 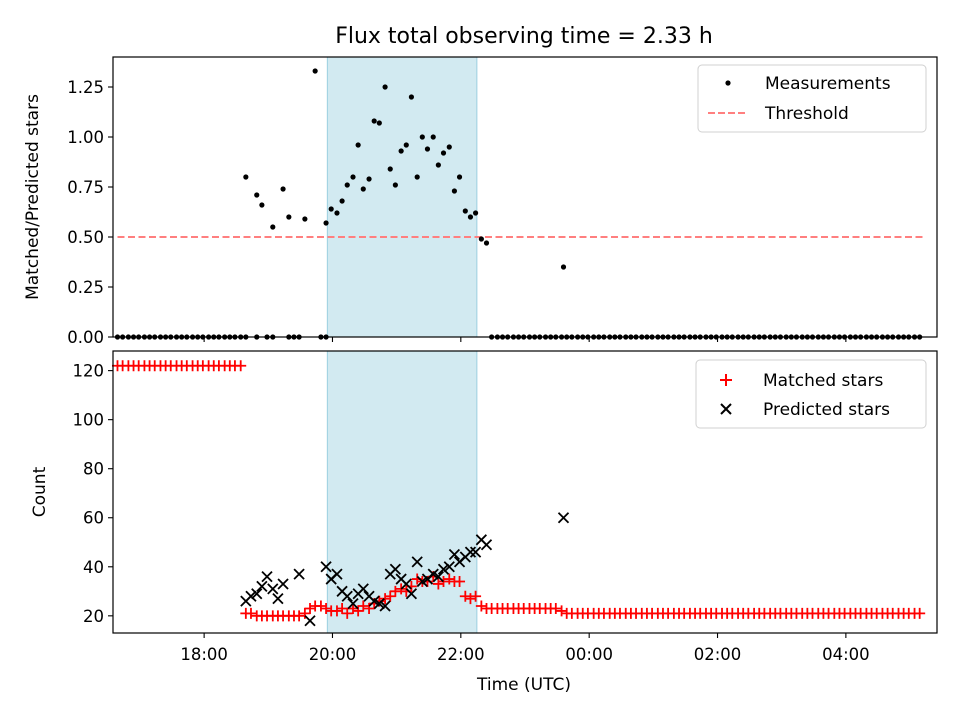 What do you see at coordinates (826, 410) in the screenshot?
I see `legend-predicted-label: Predicted stars` at bounding box center [826, 410].